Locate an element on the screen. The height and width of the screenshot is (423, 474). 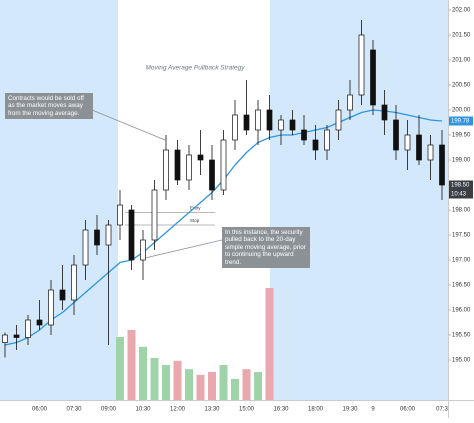
x-tick-label: 09:00 is located at coordinates (109, 410).